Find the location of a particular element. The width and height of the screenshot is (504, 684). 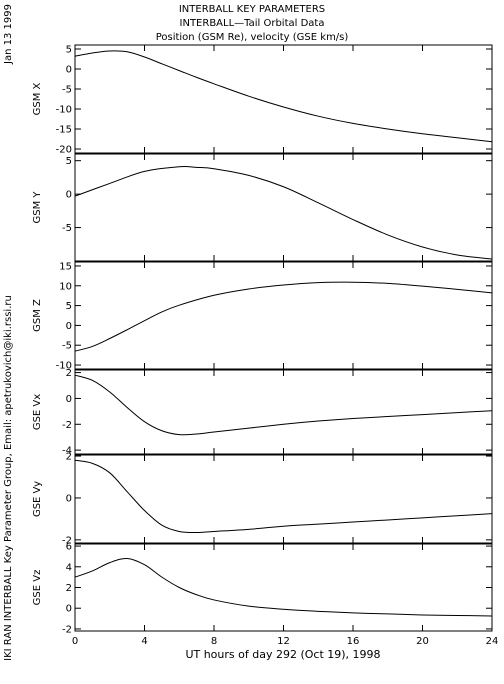

panel-3-ytick-label: -5 is located at coordinates (67, 346).